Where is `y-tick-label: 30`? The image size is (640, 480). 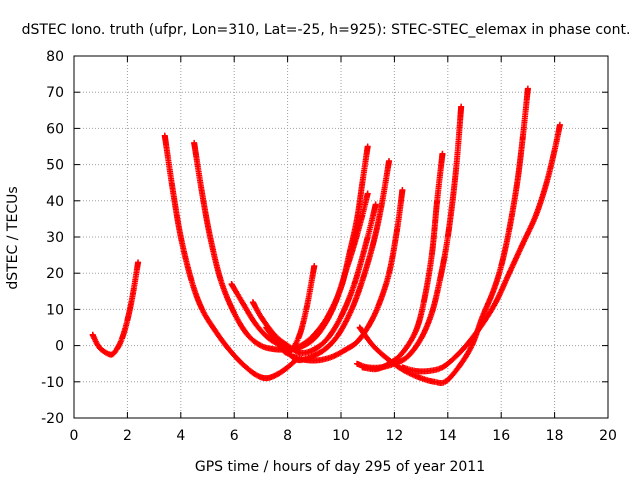 y-tick-label: 30 is located at coordinates (55, 238).